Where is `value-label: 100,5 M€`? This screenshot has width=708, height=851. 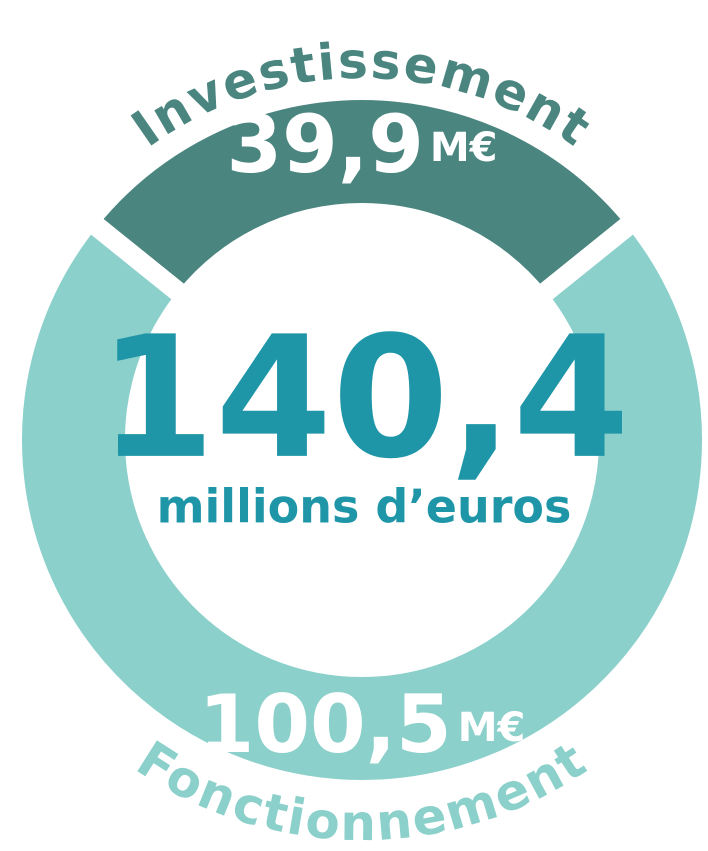 value-label: 100,5 M€ is located at coordinates (362, 724).